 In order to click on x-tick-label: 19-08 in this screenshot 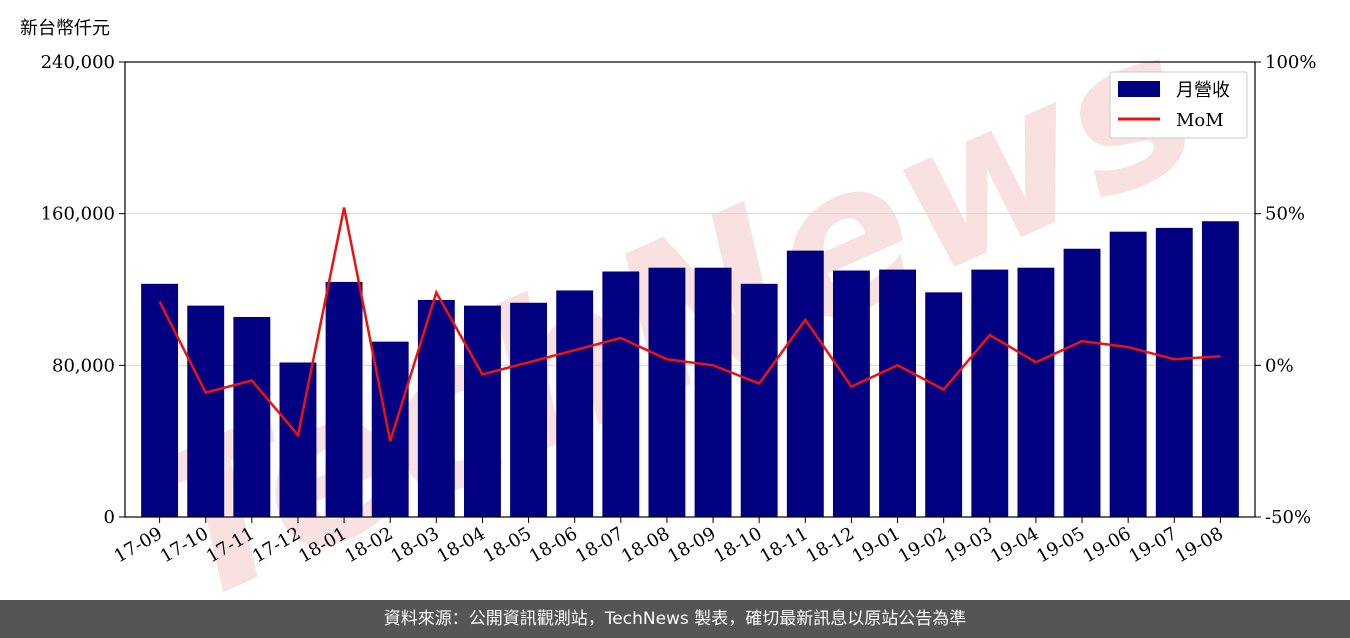, I will do `click(1198, 545)`.